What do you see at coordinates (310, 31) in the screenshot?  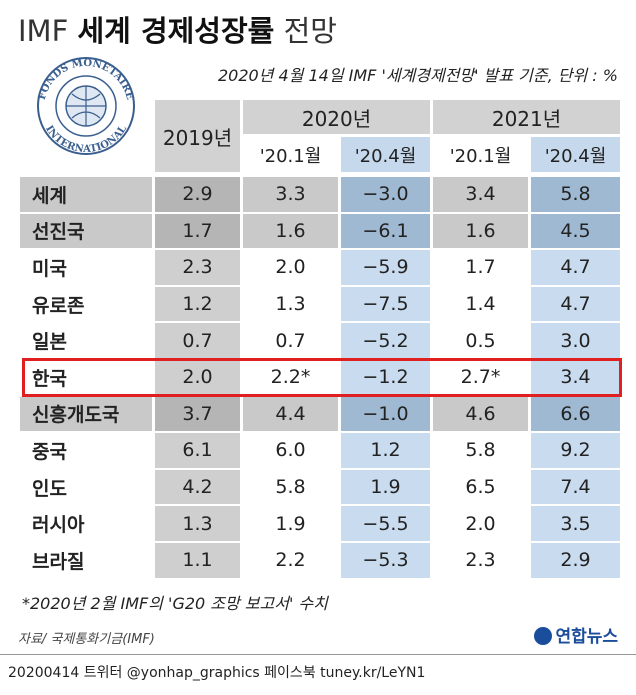 I see `title-part: 전망` at bounding box center [310, 31].